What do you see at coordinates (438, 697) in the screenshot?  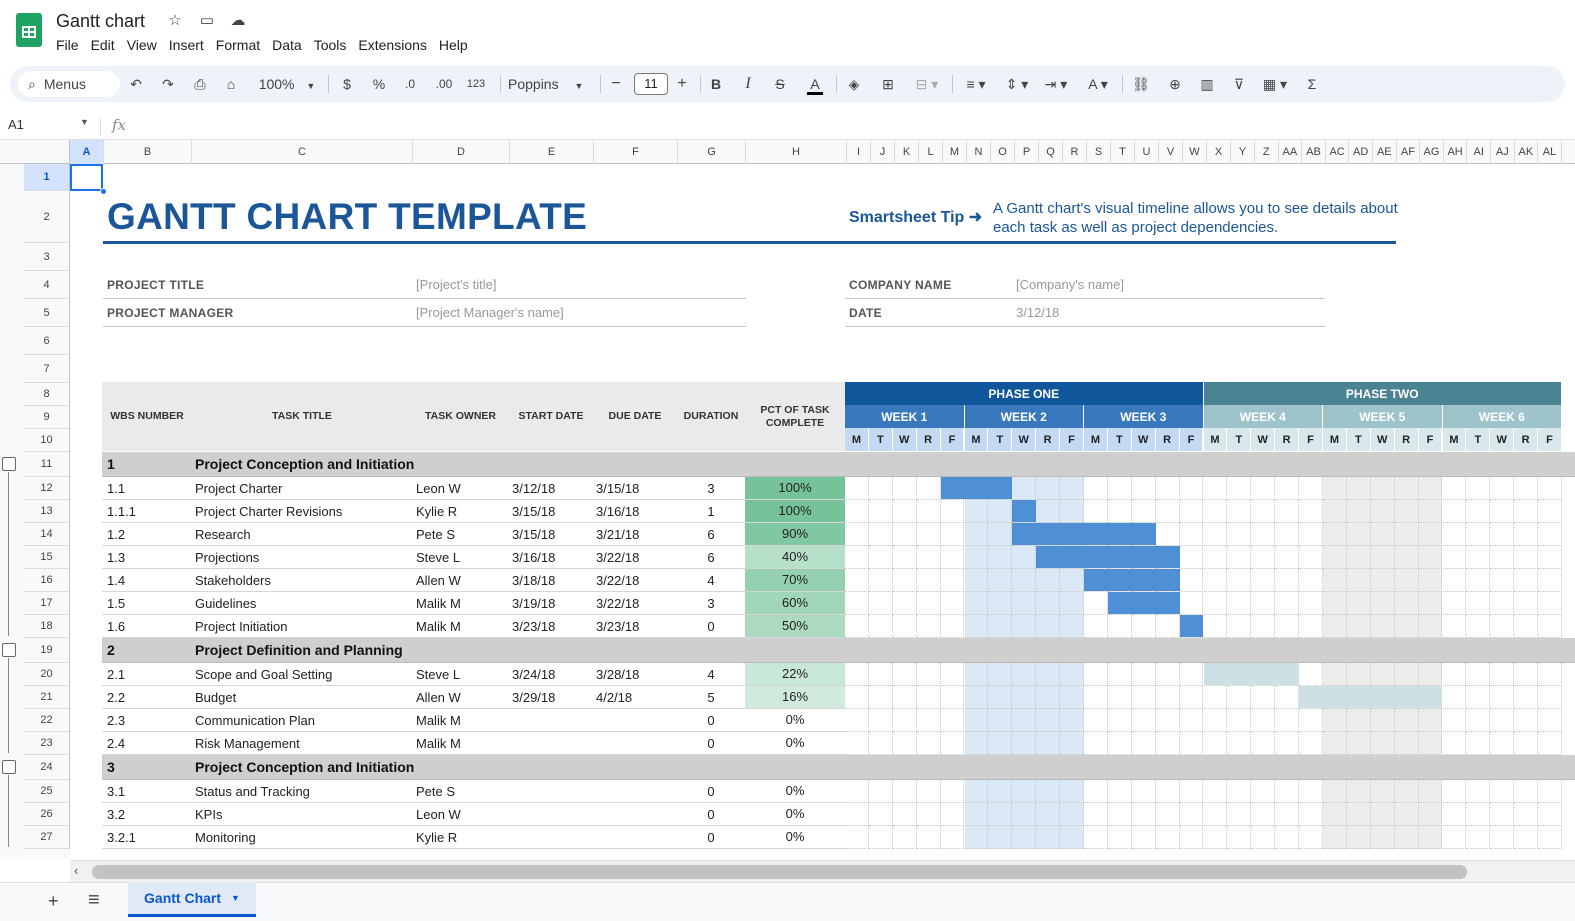 I see `cell-owner: Allen W` at bounding box center [438, 697].